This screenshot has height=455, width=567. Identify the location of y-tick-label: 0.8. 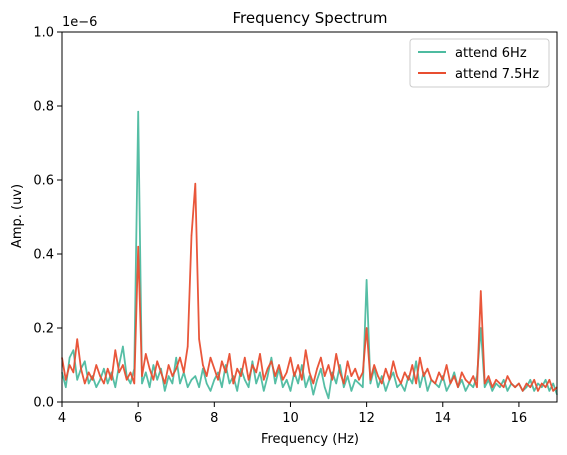
(43, 107).